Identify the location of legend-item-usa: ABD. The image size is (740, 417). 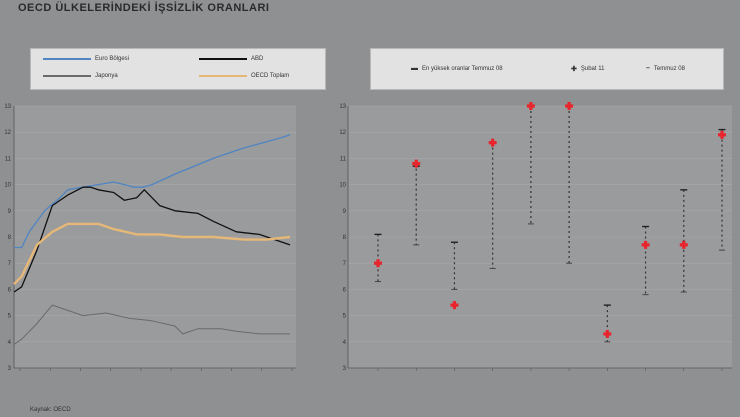
(231, 59).